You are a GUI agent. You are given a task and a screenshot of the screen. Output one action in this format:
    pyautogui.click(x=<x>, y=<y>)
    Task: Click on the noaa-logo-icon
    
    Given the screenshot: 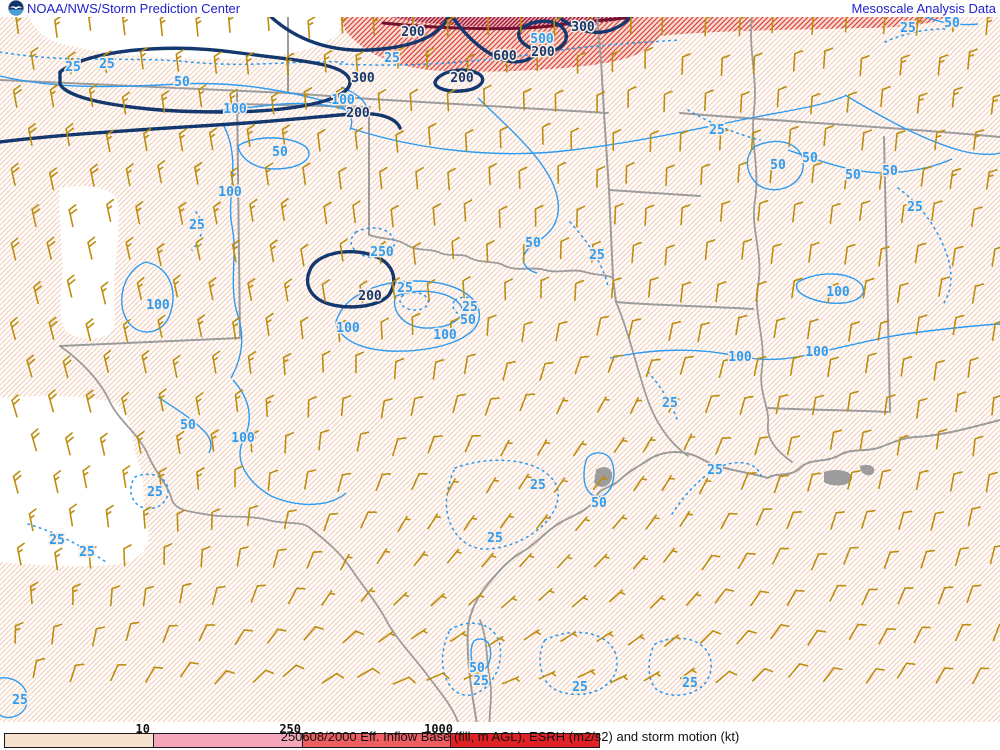 What is the action you would take?
    pyautogui.click(x=16, y=10)
    